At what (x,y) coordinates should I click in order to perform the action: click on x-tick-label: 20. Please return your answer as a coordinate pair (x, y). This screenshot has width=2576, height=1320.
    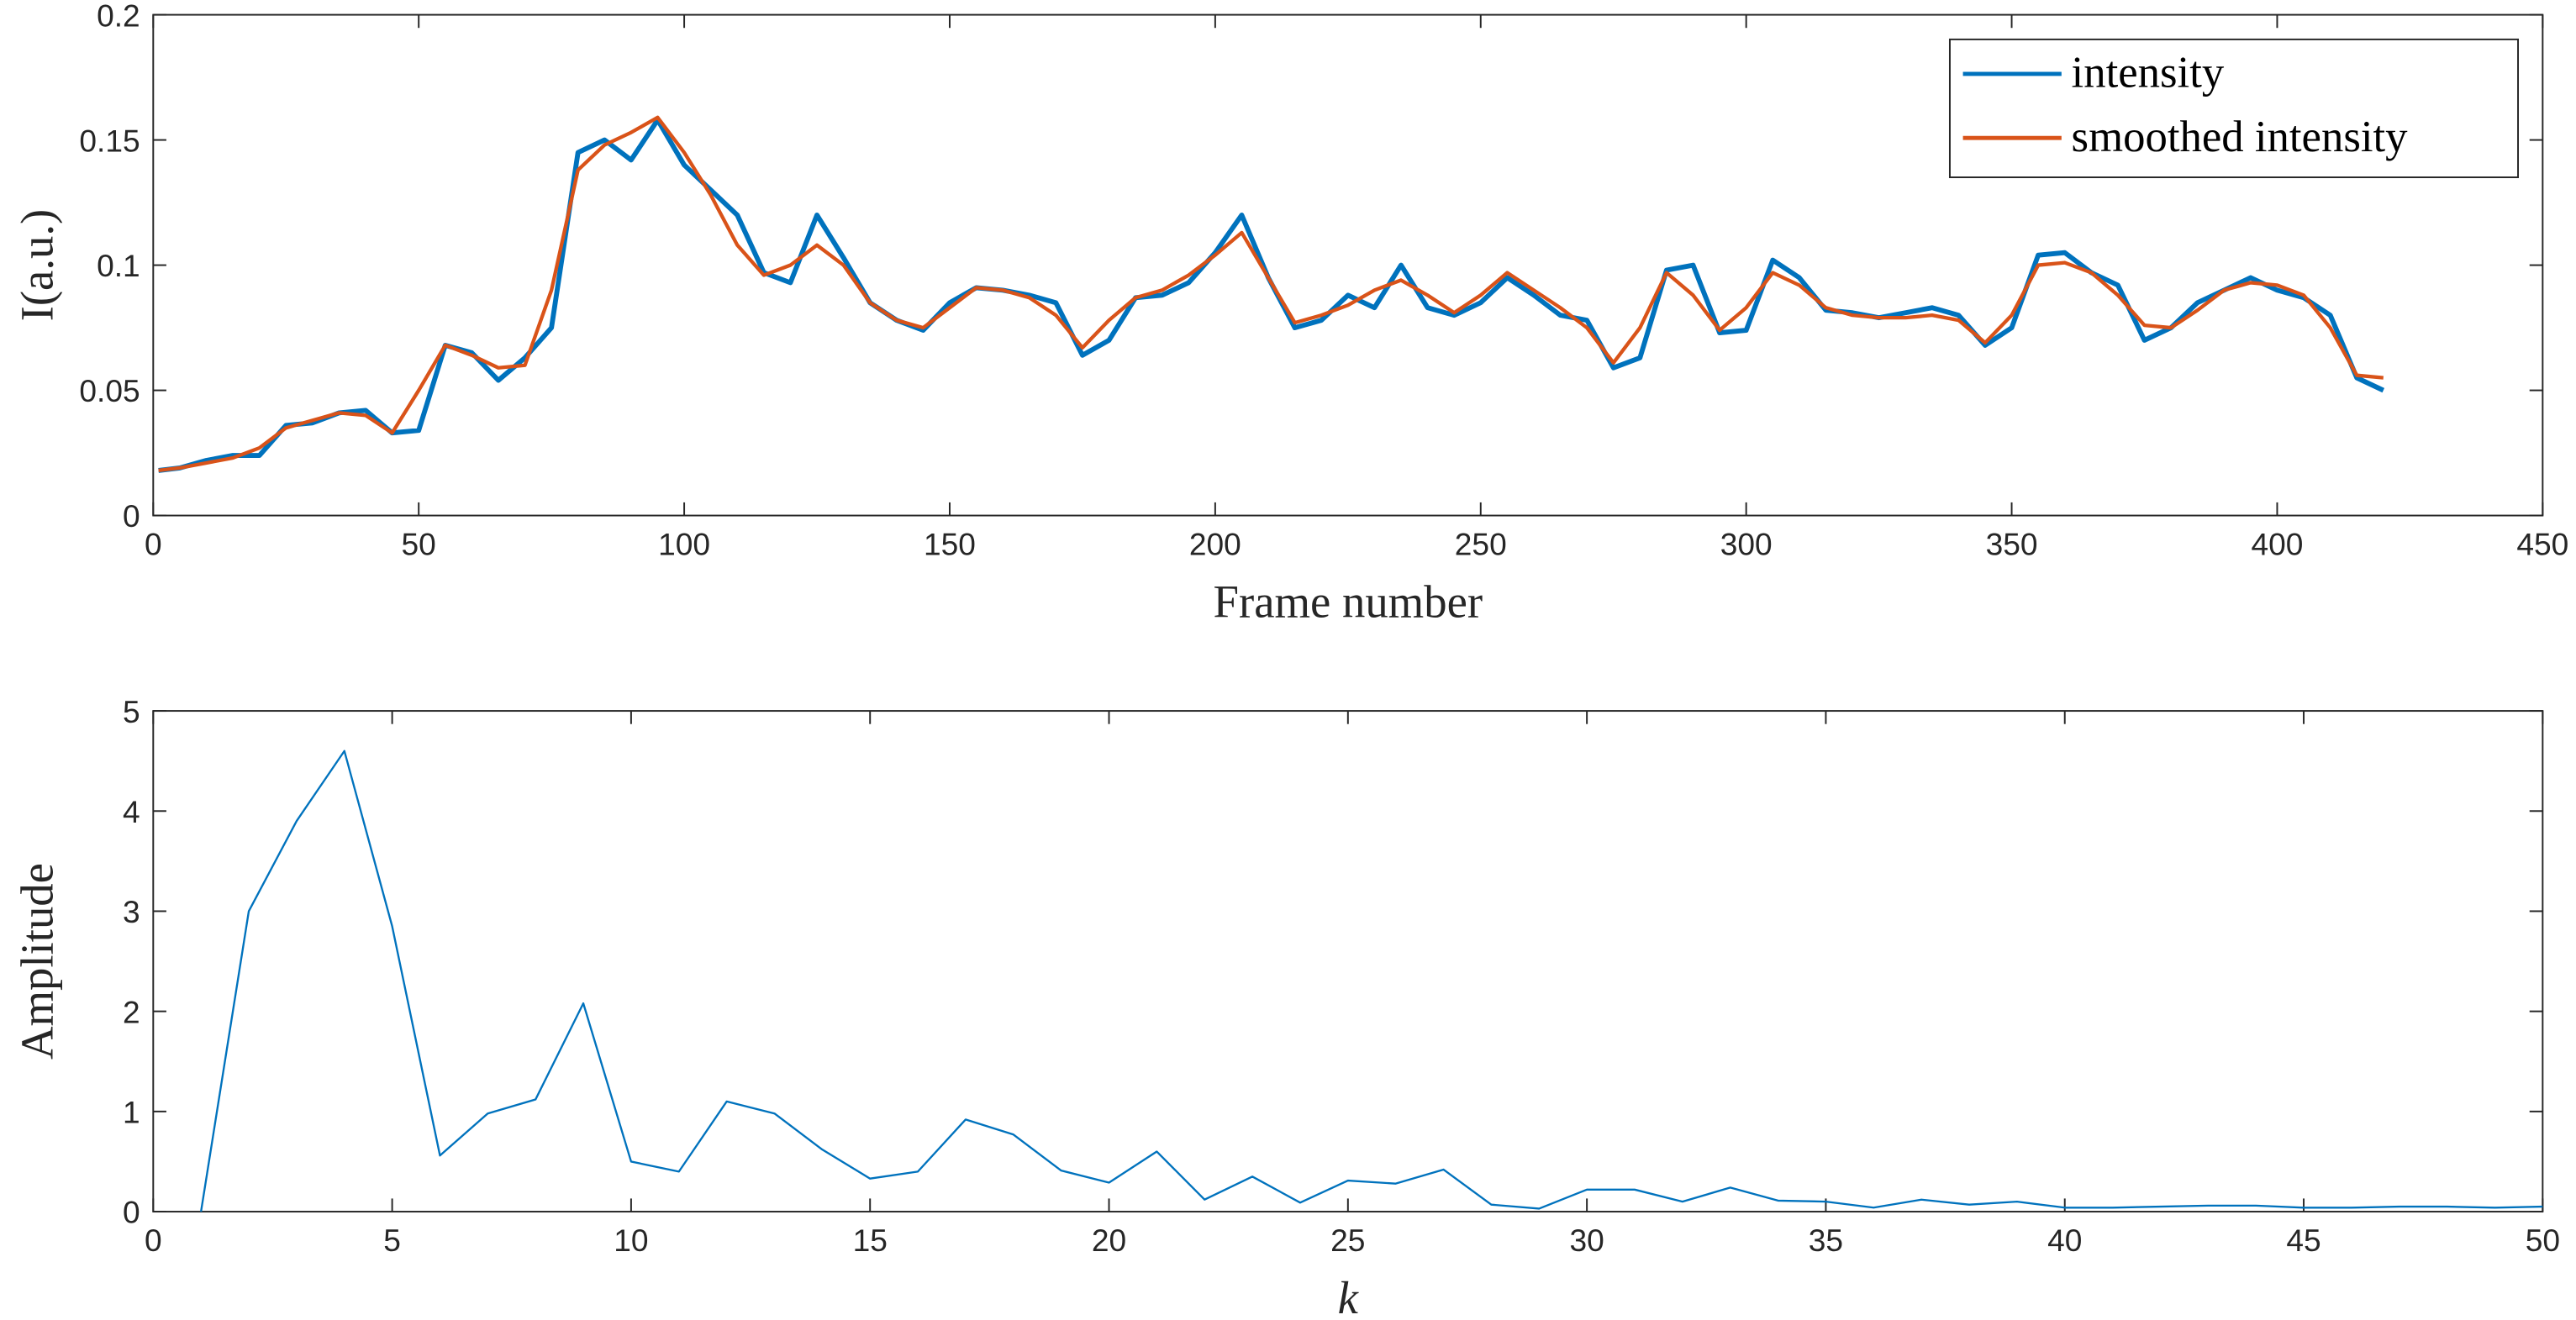
    Looking at the image, I should click on (1109, 1240).